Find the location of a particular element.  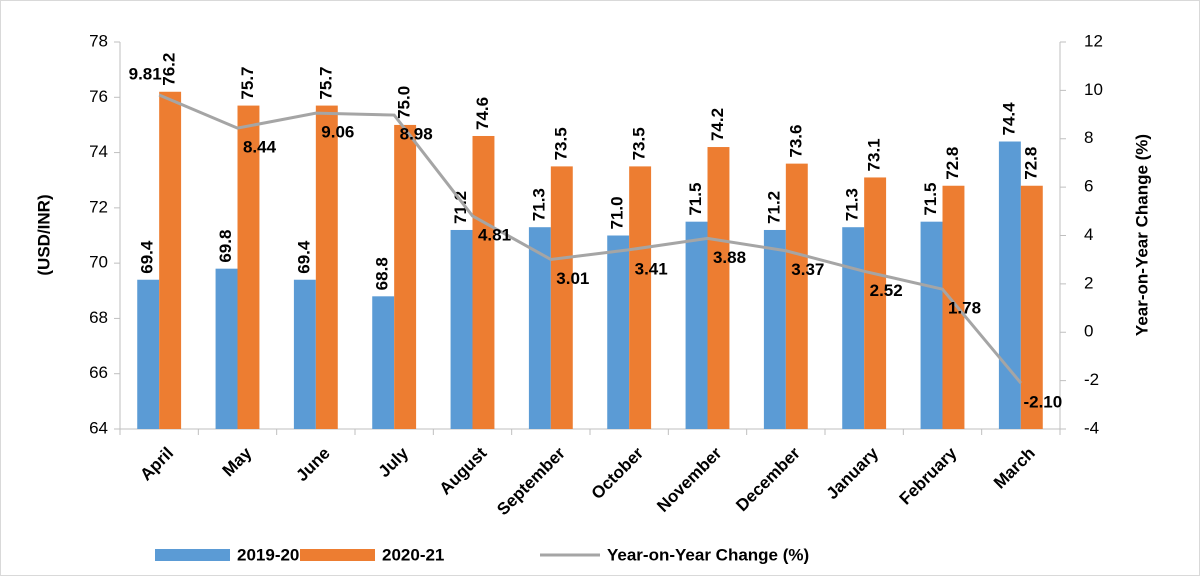

y-tick-label: 64 is located at coordinates (98, 427).